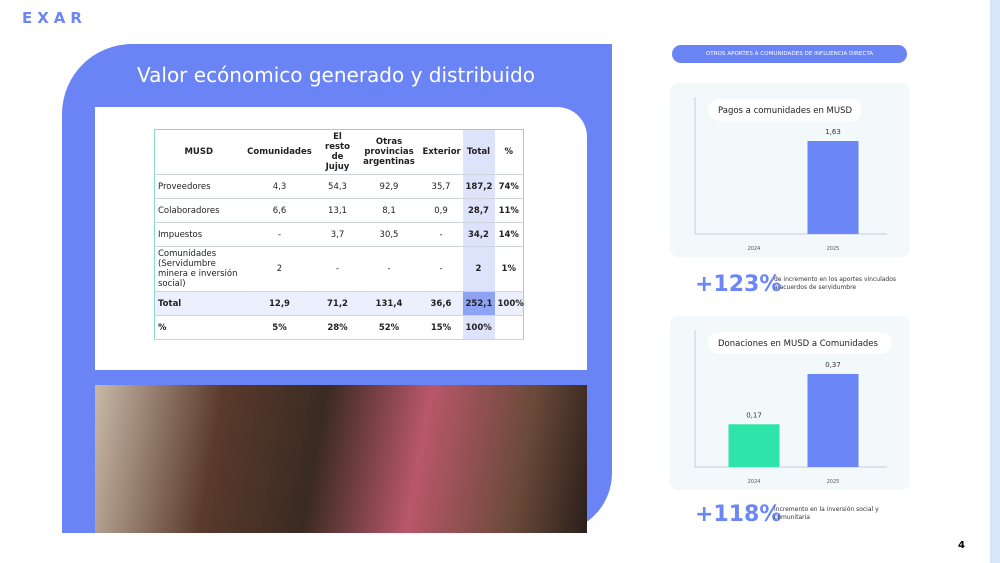 The width and height of the screenshot is (1000, 563). Describe the element at coordinates (738, 284) in the screenshot. I see `highlight-value: +123%` at that location.